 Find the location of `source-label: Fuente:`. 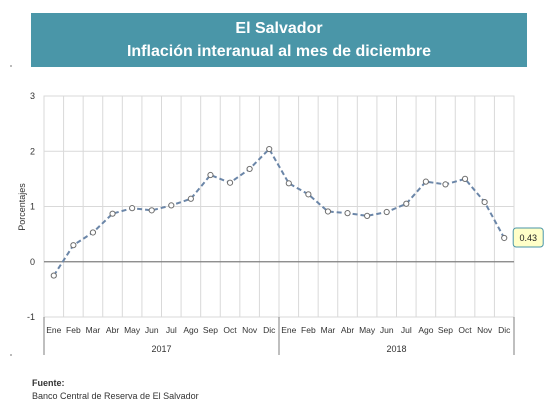

source-label: Fuente: is located at coordinates (48, 383).